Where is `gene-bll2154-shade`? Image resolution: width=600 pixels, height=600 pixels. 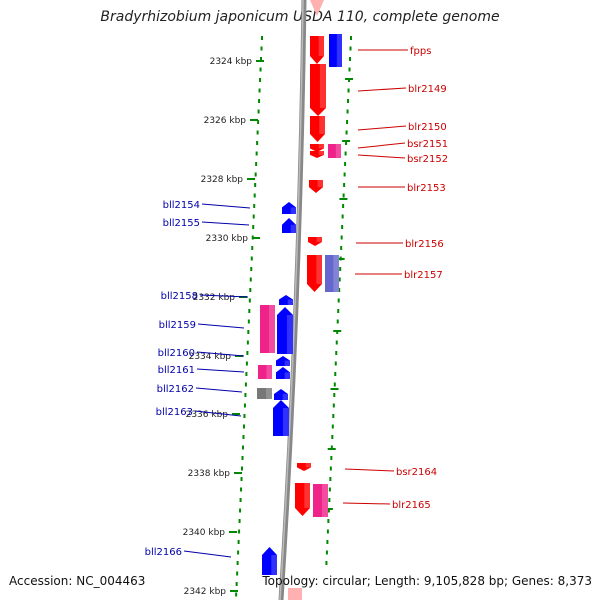 gene-bll2154-shade is located at coordinates (293, 210).